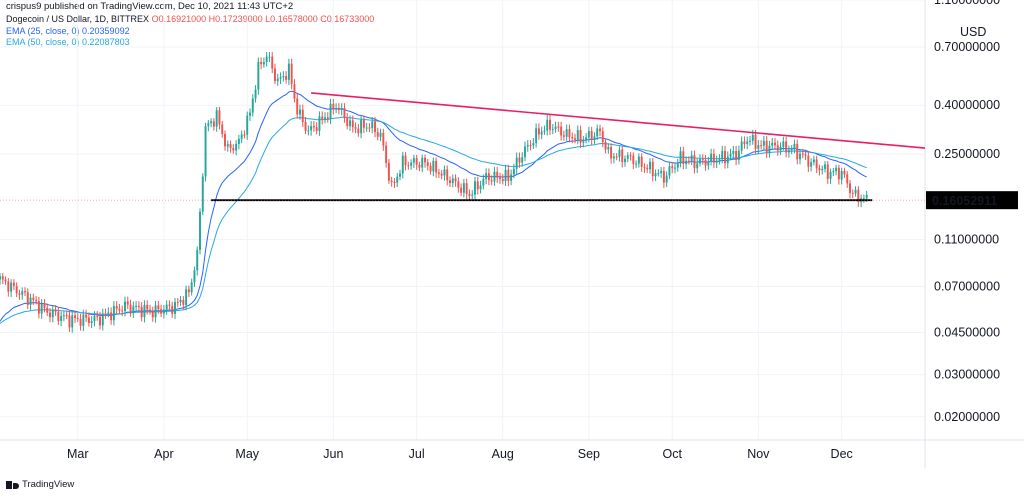  What do you see at coordinates (68, 42) in the screenshot?
I see `legend-ema50: EMA (50, close, 0) 0.22087803` at bounding box center [68, 42].